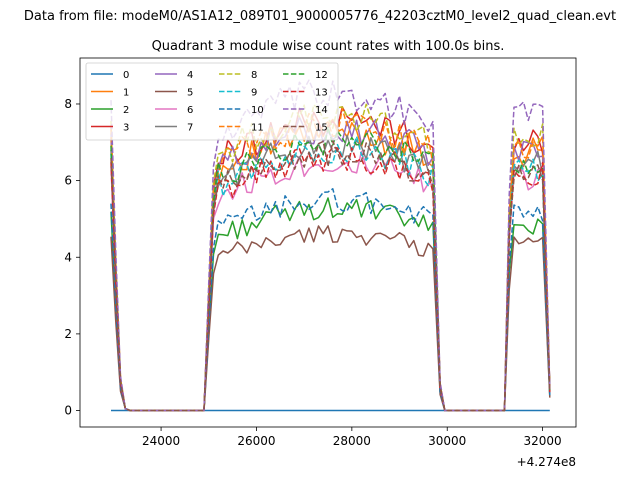 The image size is (640, 480). What do you see at coordinates (238, 93) in the screenshot?
I see `legend-item-9: 9` at bounding box center [238, 93].